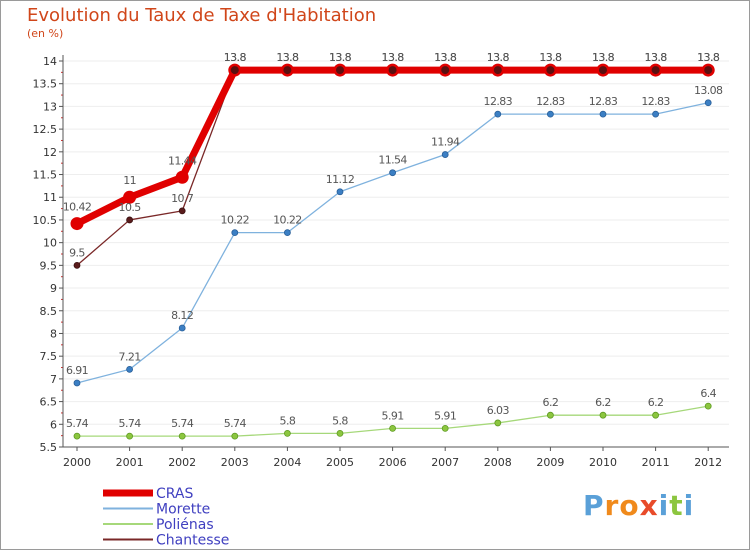  Describe the element at coordinates (612, 505) in the screenshot. I see `logo-letter: r` at that location.